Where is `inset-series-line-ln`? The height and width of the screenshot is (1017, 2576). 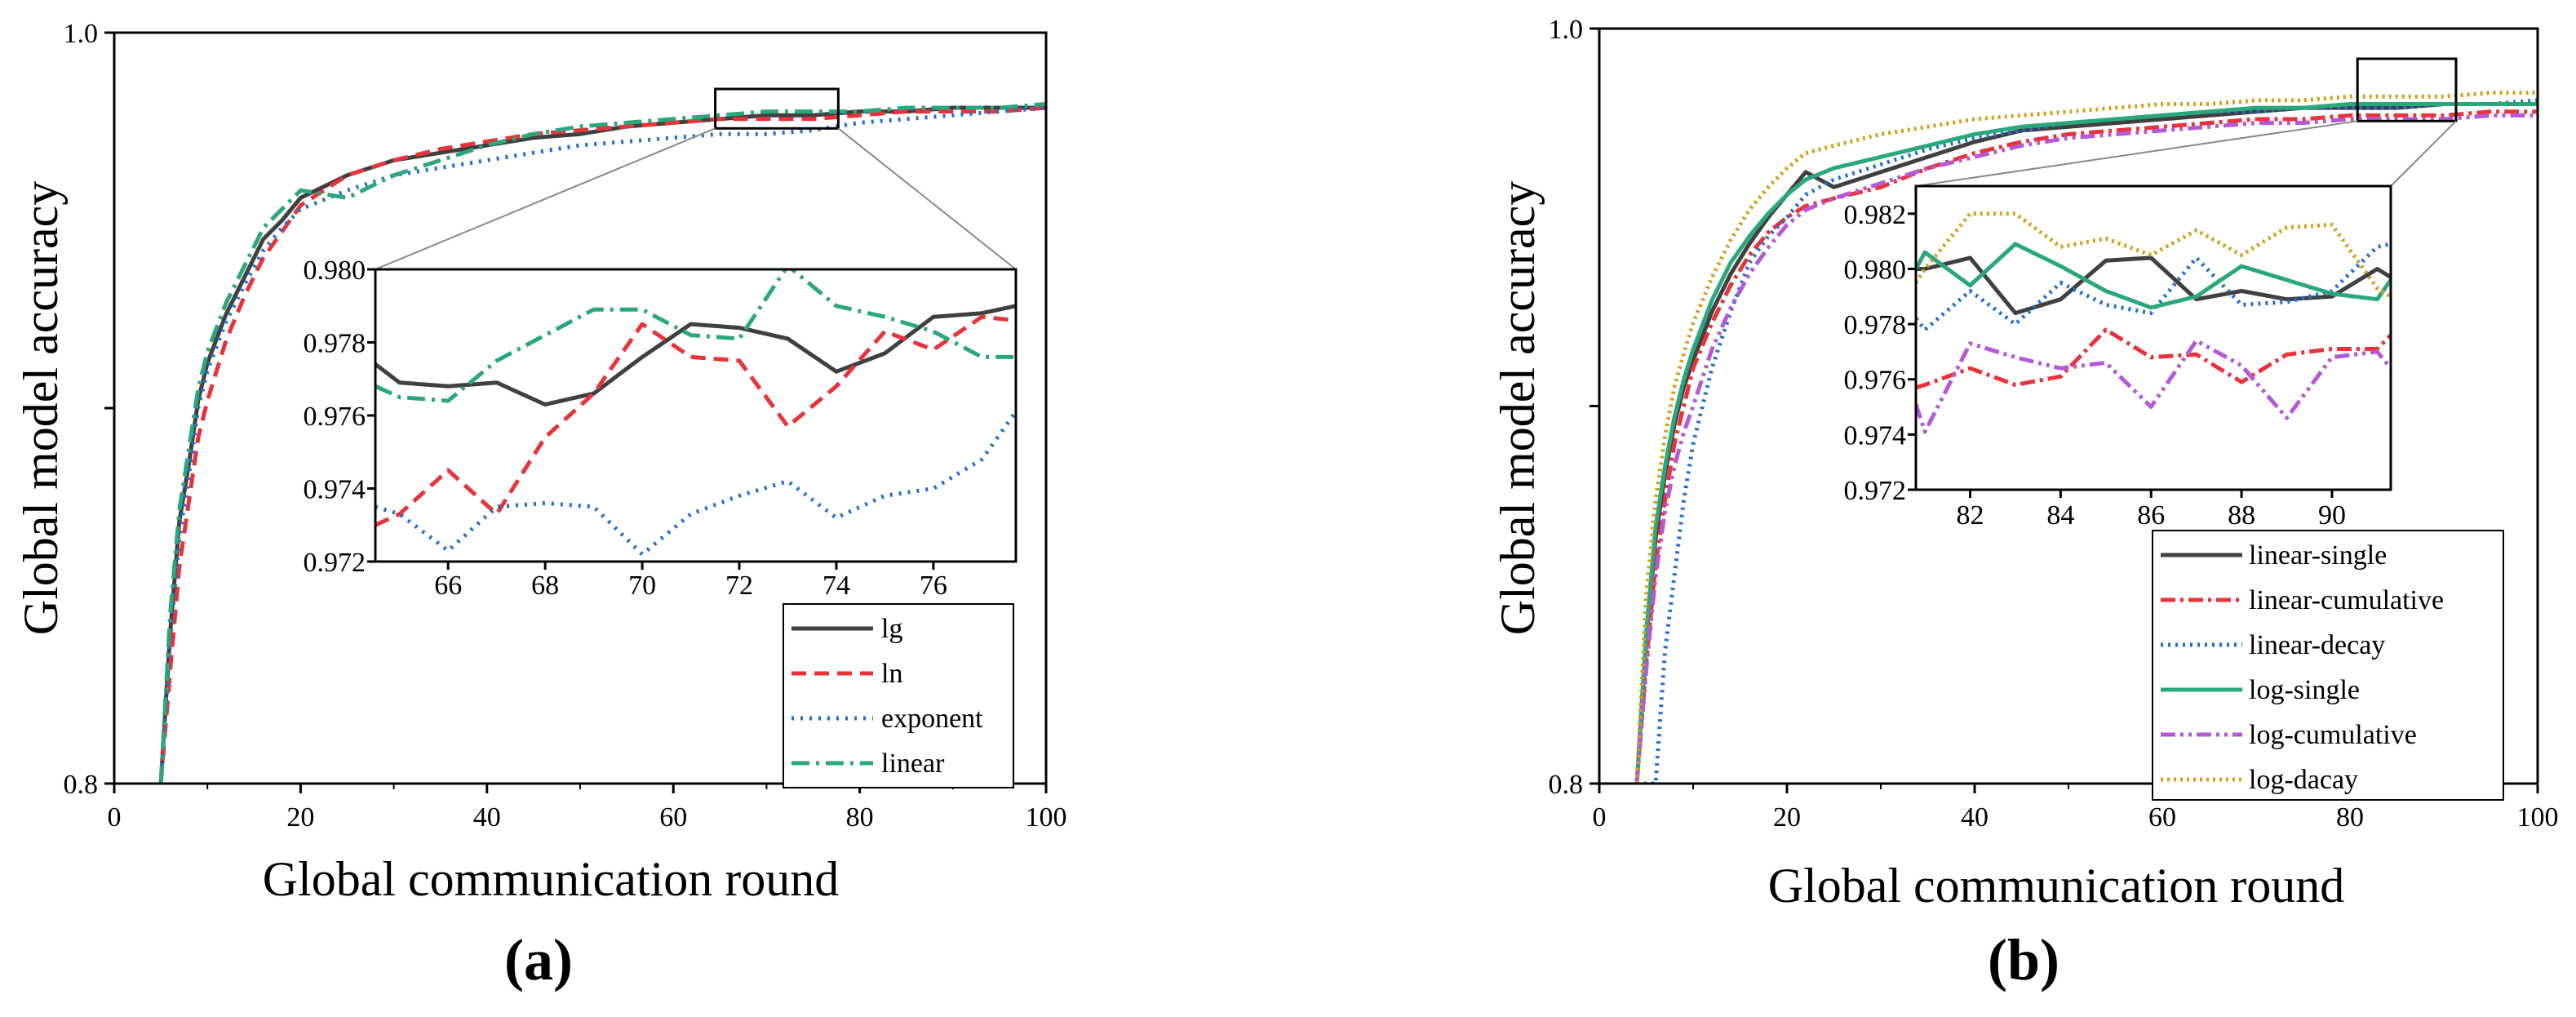
inset-series-line-ln is located at coordinates (695, 420).